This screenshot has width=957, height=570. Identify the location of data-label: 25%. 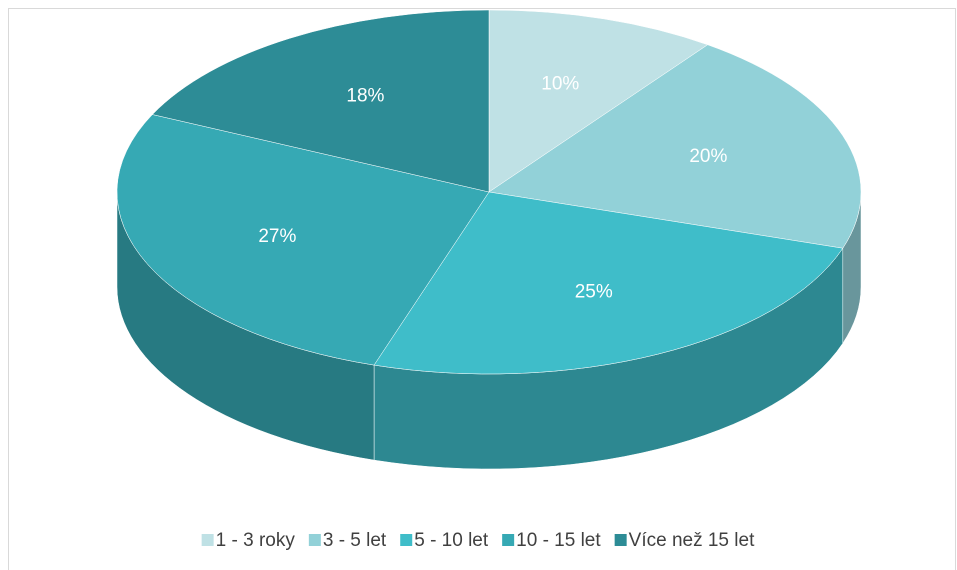
(594, 292).